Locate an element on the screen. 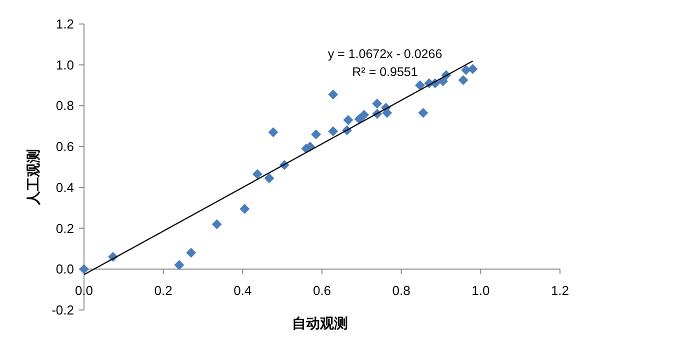  x-axis-title: 自动观测 is located at coordinates (320, 323).